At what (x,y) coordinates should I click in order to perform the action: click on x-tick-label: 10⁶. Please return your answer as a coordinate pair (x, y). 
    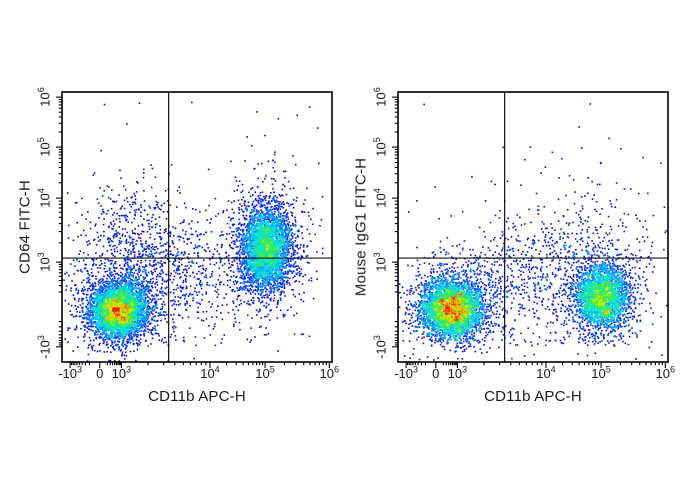
    Looking at the image, I should click on (665, 372).